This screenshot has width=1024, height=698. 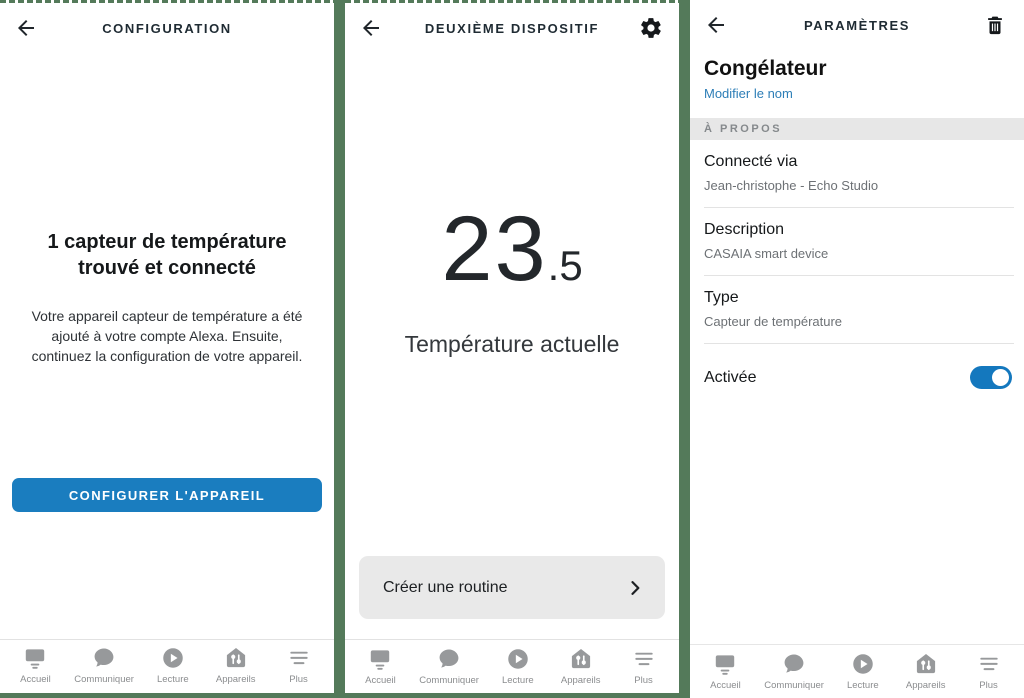 What do you see at coordinates (857, 241) in the screenshot?
I see `info-row-description: Description CASAIA smart device` at bounding box center [857, 241].